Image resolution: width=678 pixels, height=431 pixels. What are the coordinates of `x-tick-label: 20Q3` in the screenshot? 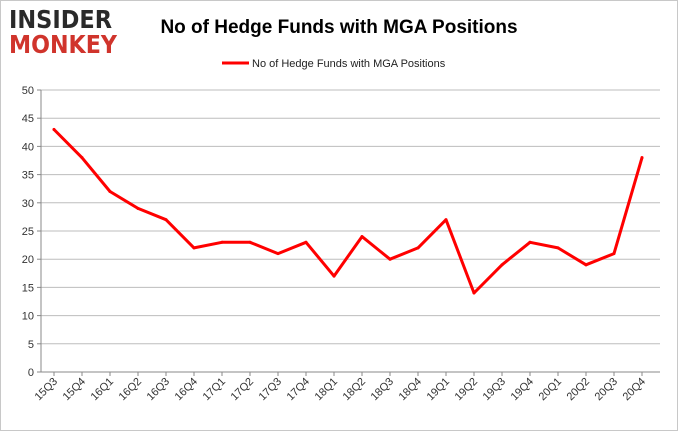 It's located at (607, 390).